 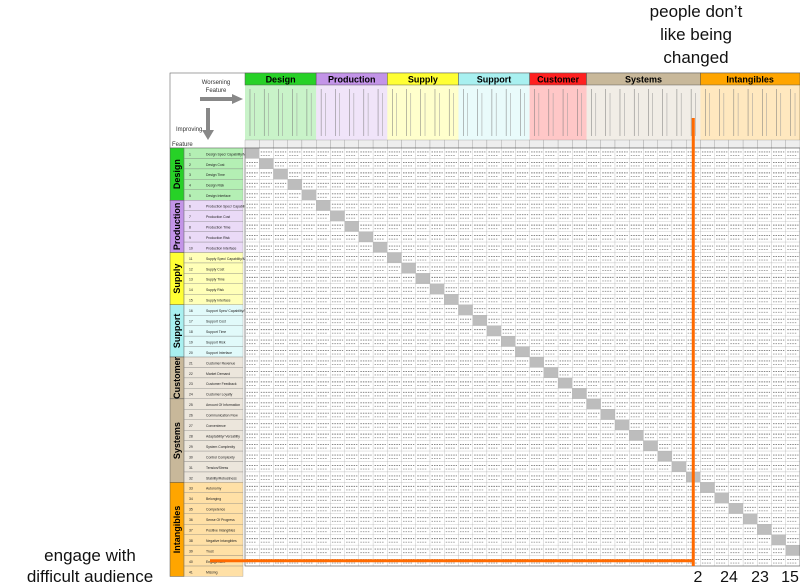 What do you see at coordinates (216, 342) in the screenshot?
I see `row-label: Support Risk` at bounding box center [216, 342].